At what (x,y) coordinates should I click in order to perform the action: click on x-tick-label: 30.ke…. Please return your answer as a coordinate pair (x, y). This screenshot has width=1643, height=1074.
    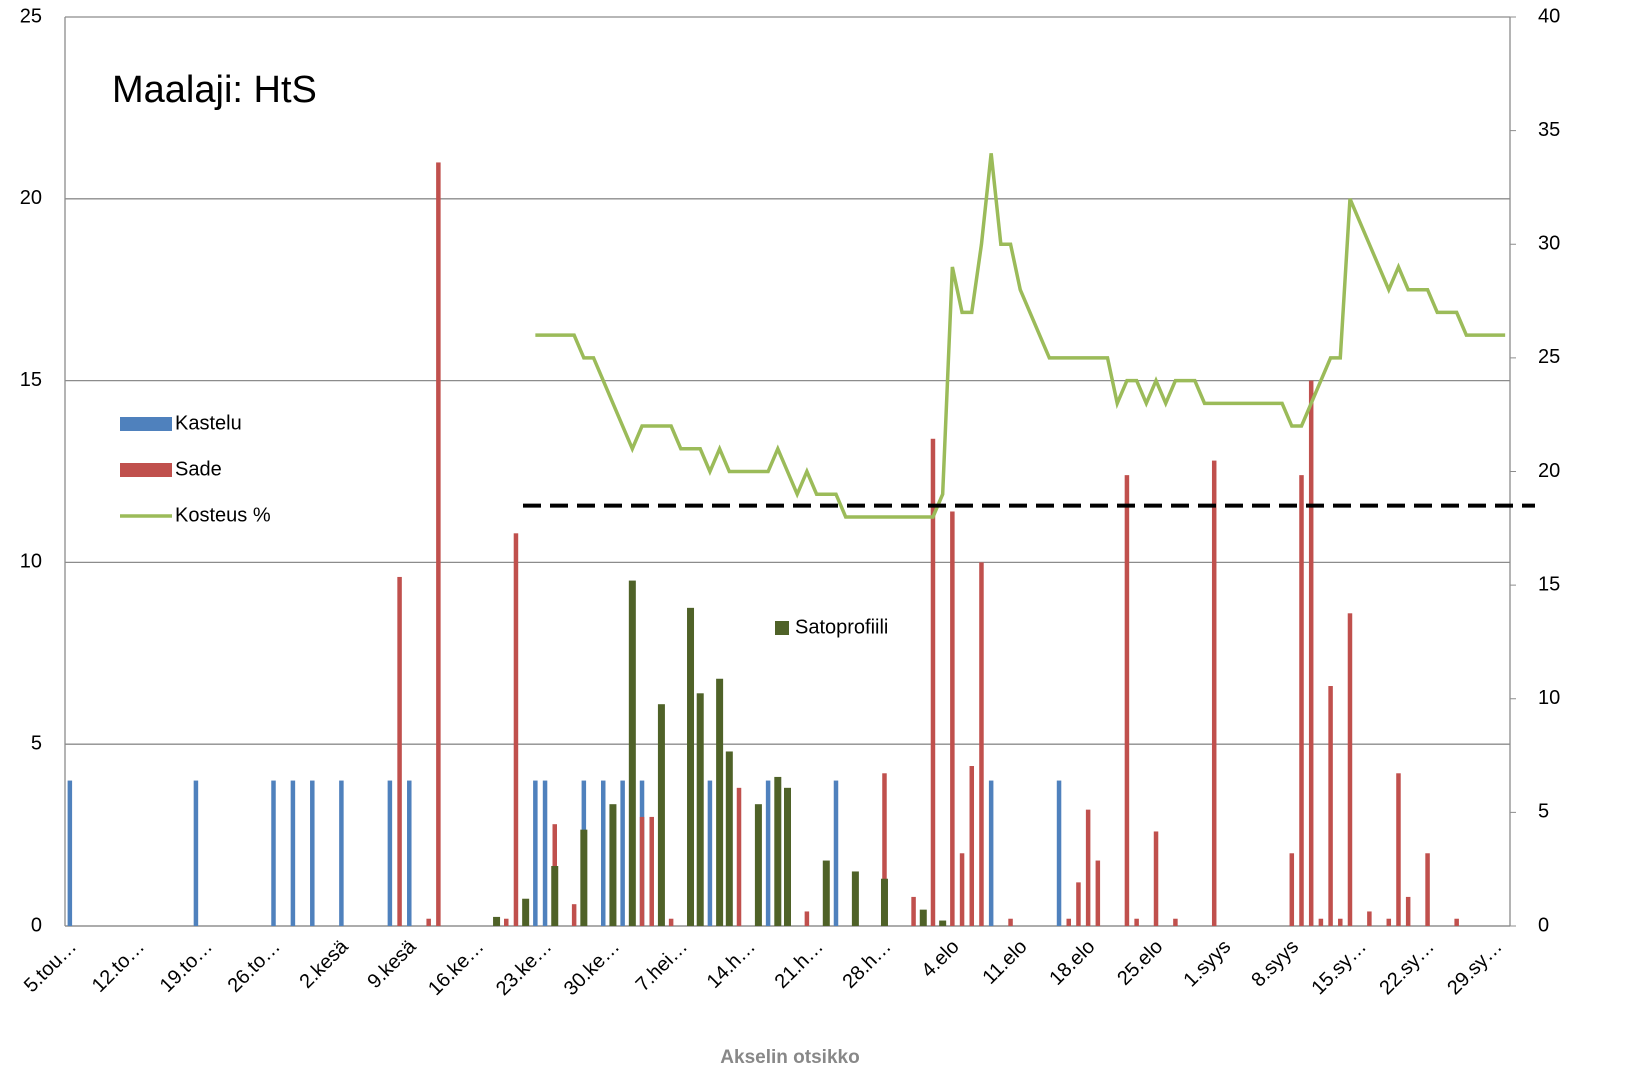
    Looking at the image, I should click on (592, 968).